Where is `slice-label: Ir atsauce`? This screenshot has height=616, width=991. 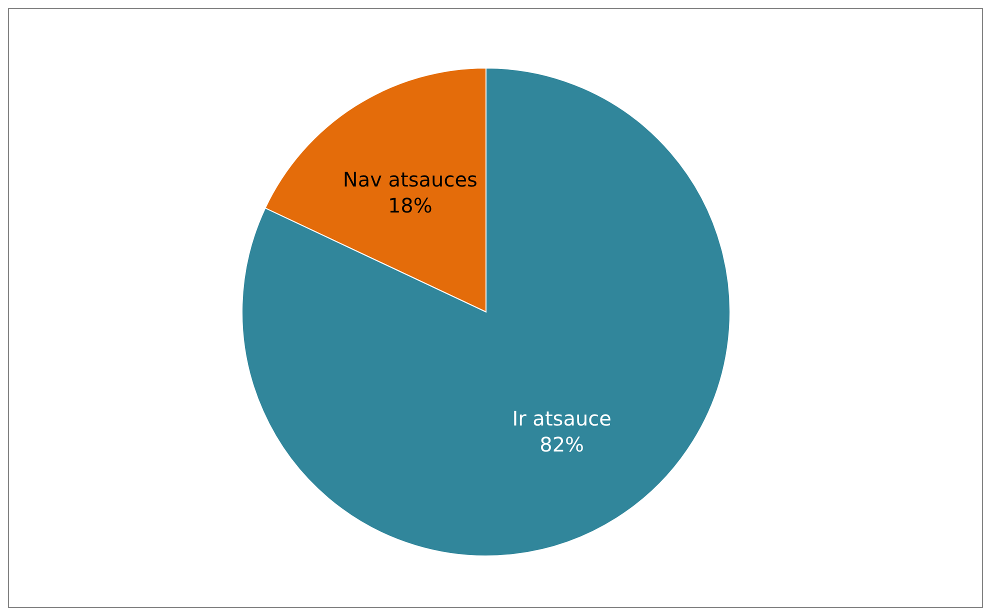
slice-label: Ir atsauce is located at coordinates (562, 418).